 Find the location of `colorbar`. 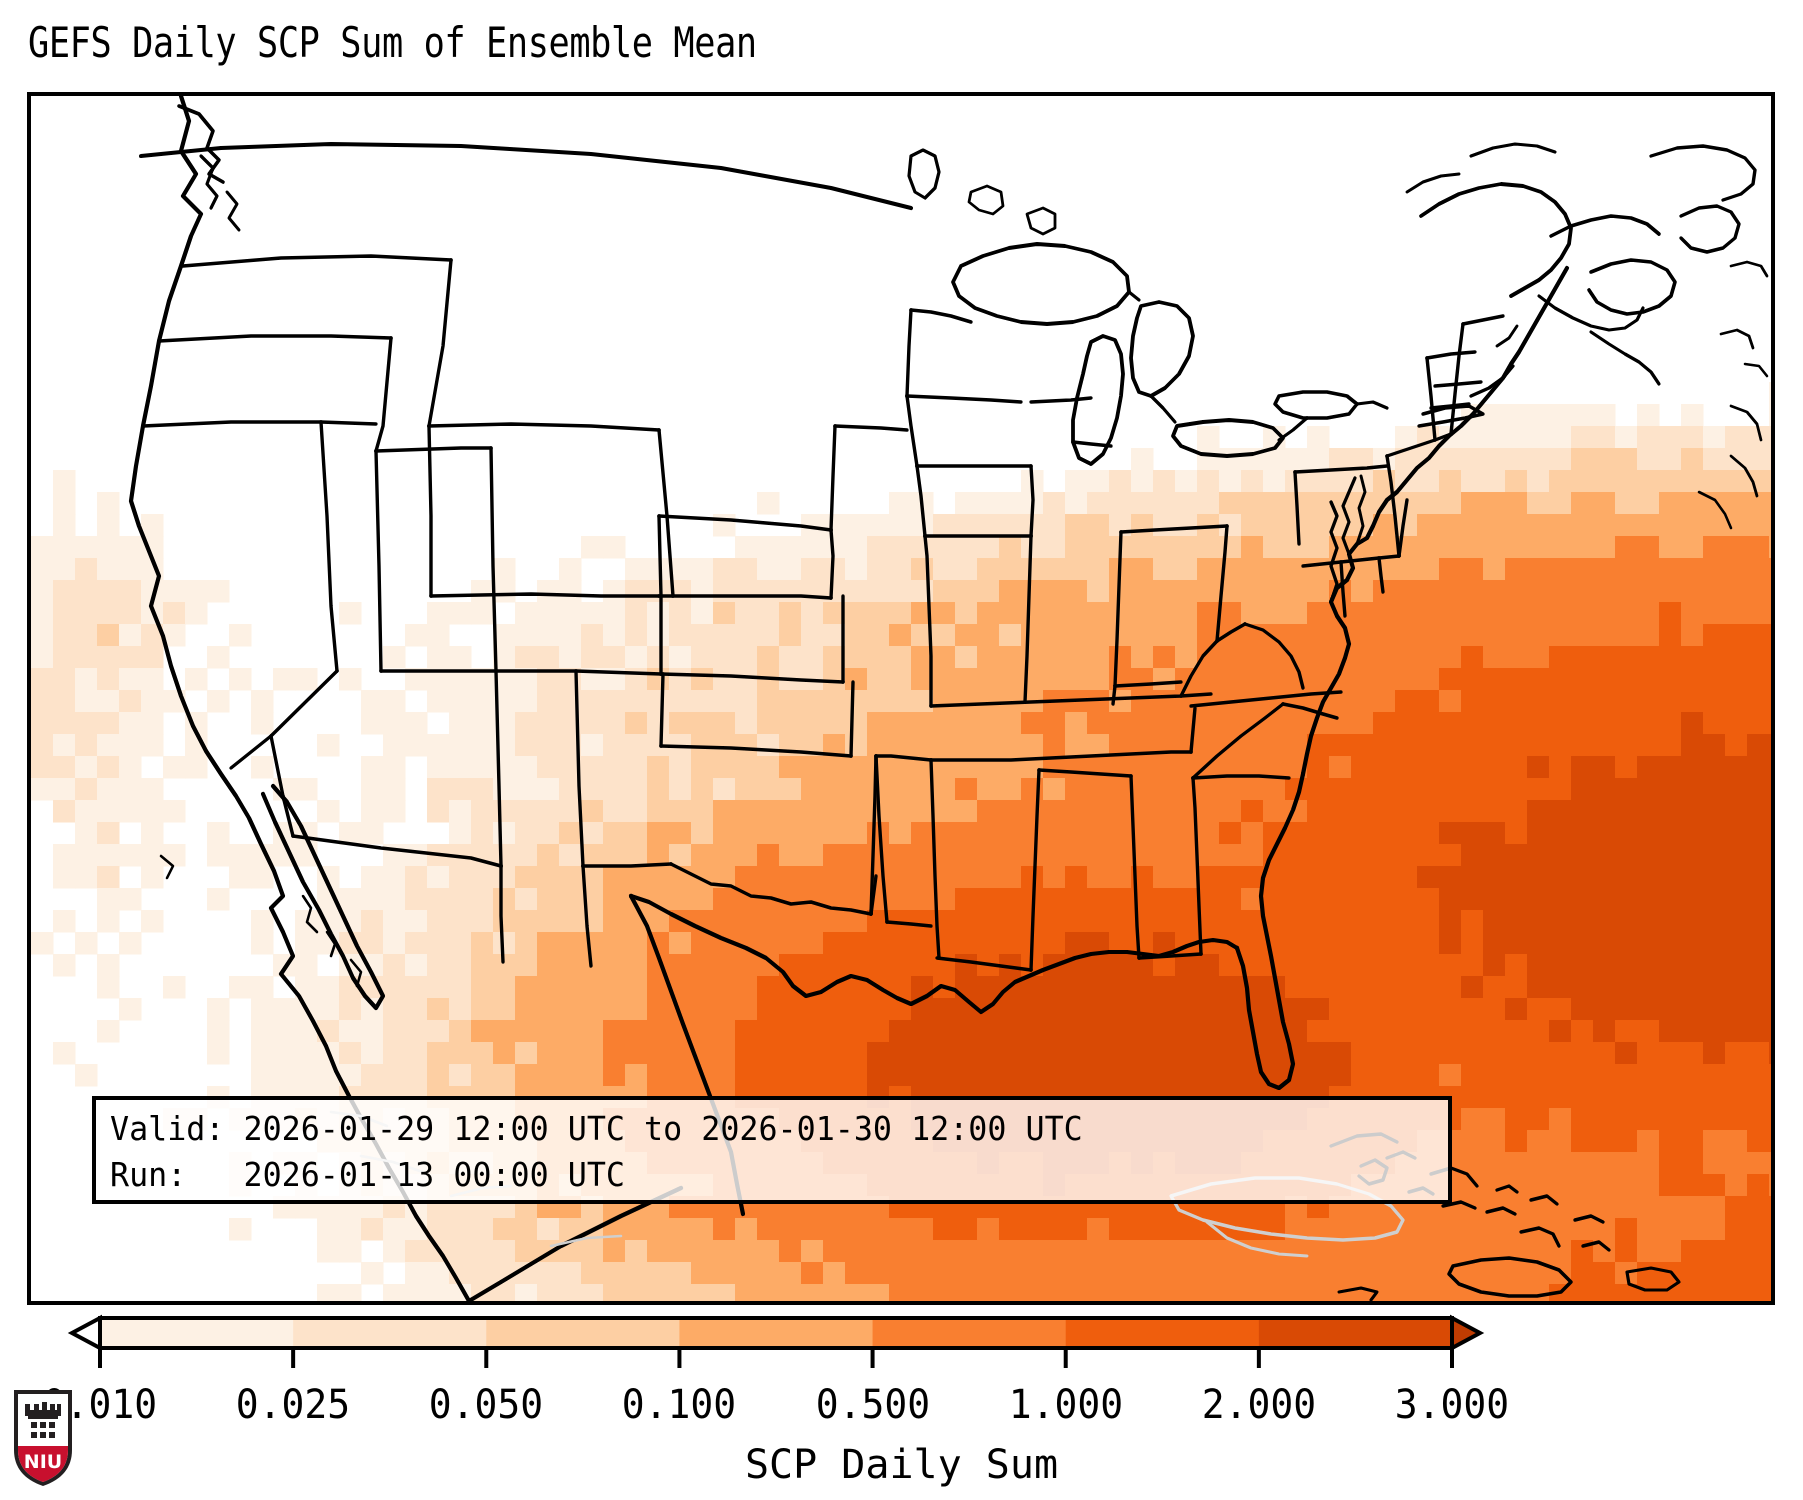

colorbar is located at coordinates (901, 1342).